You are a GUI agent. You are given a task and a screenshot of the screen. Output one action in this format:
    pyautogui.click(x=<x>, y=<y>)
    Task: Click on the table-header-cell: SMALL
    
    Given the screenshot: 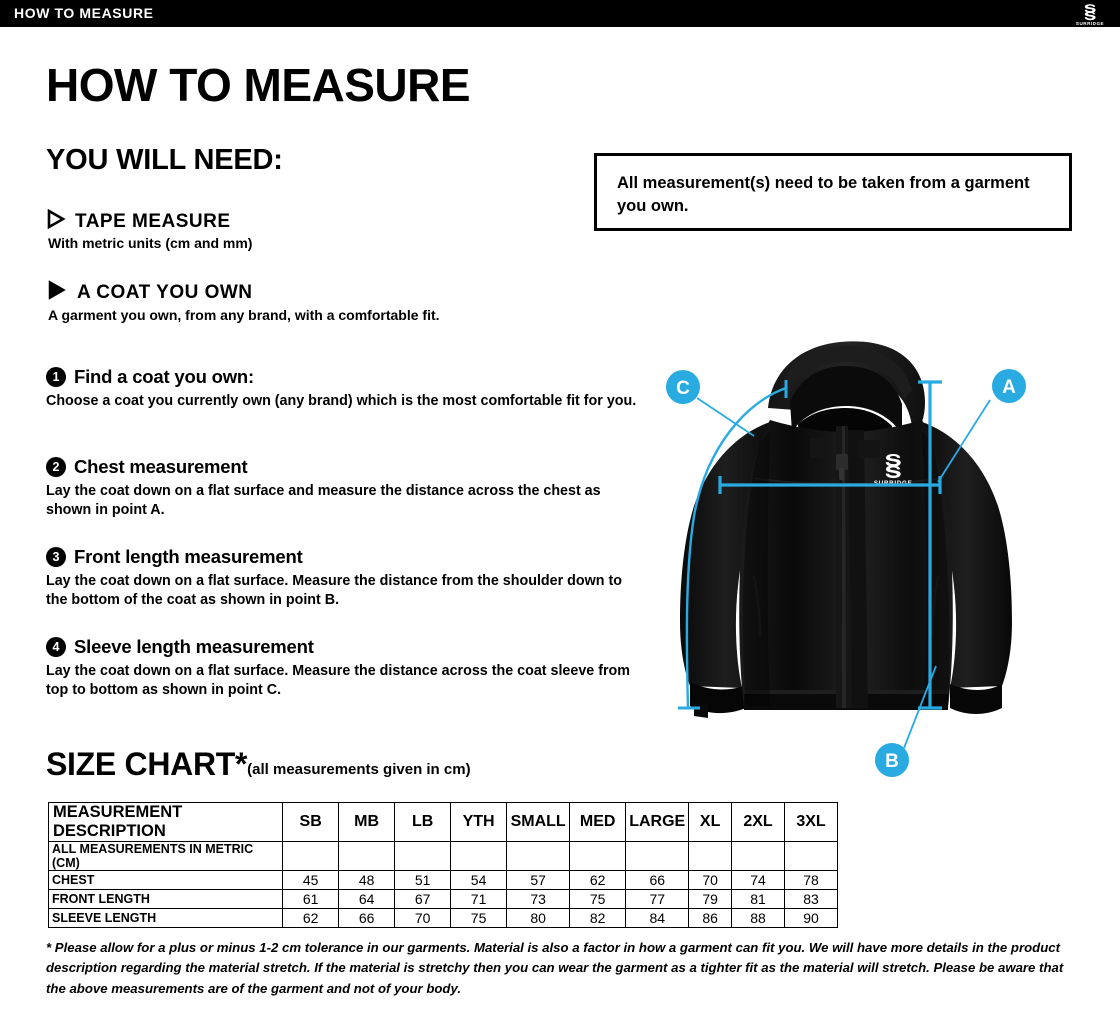 What is the action you would take?
    pyautogui.click(x=538, y=822)
    